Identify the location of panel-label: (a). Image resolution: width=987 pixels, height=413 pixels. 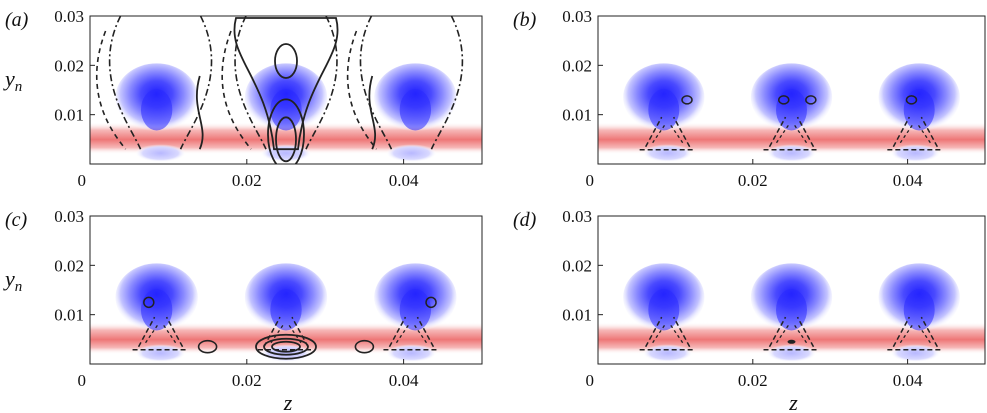
(17, 20).